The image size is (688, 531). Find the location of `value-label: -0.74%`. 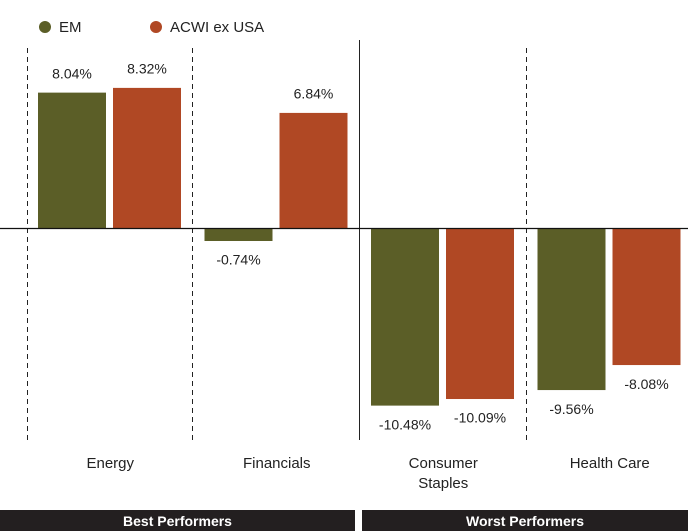

value-label: -0.74% is located at coordinates (238, 260).